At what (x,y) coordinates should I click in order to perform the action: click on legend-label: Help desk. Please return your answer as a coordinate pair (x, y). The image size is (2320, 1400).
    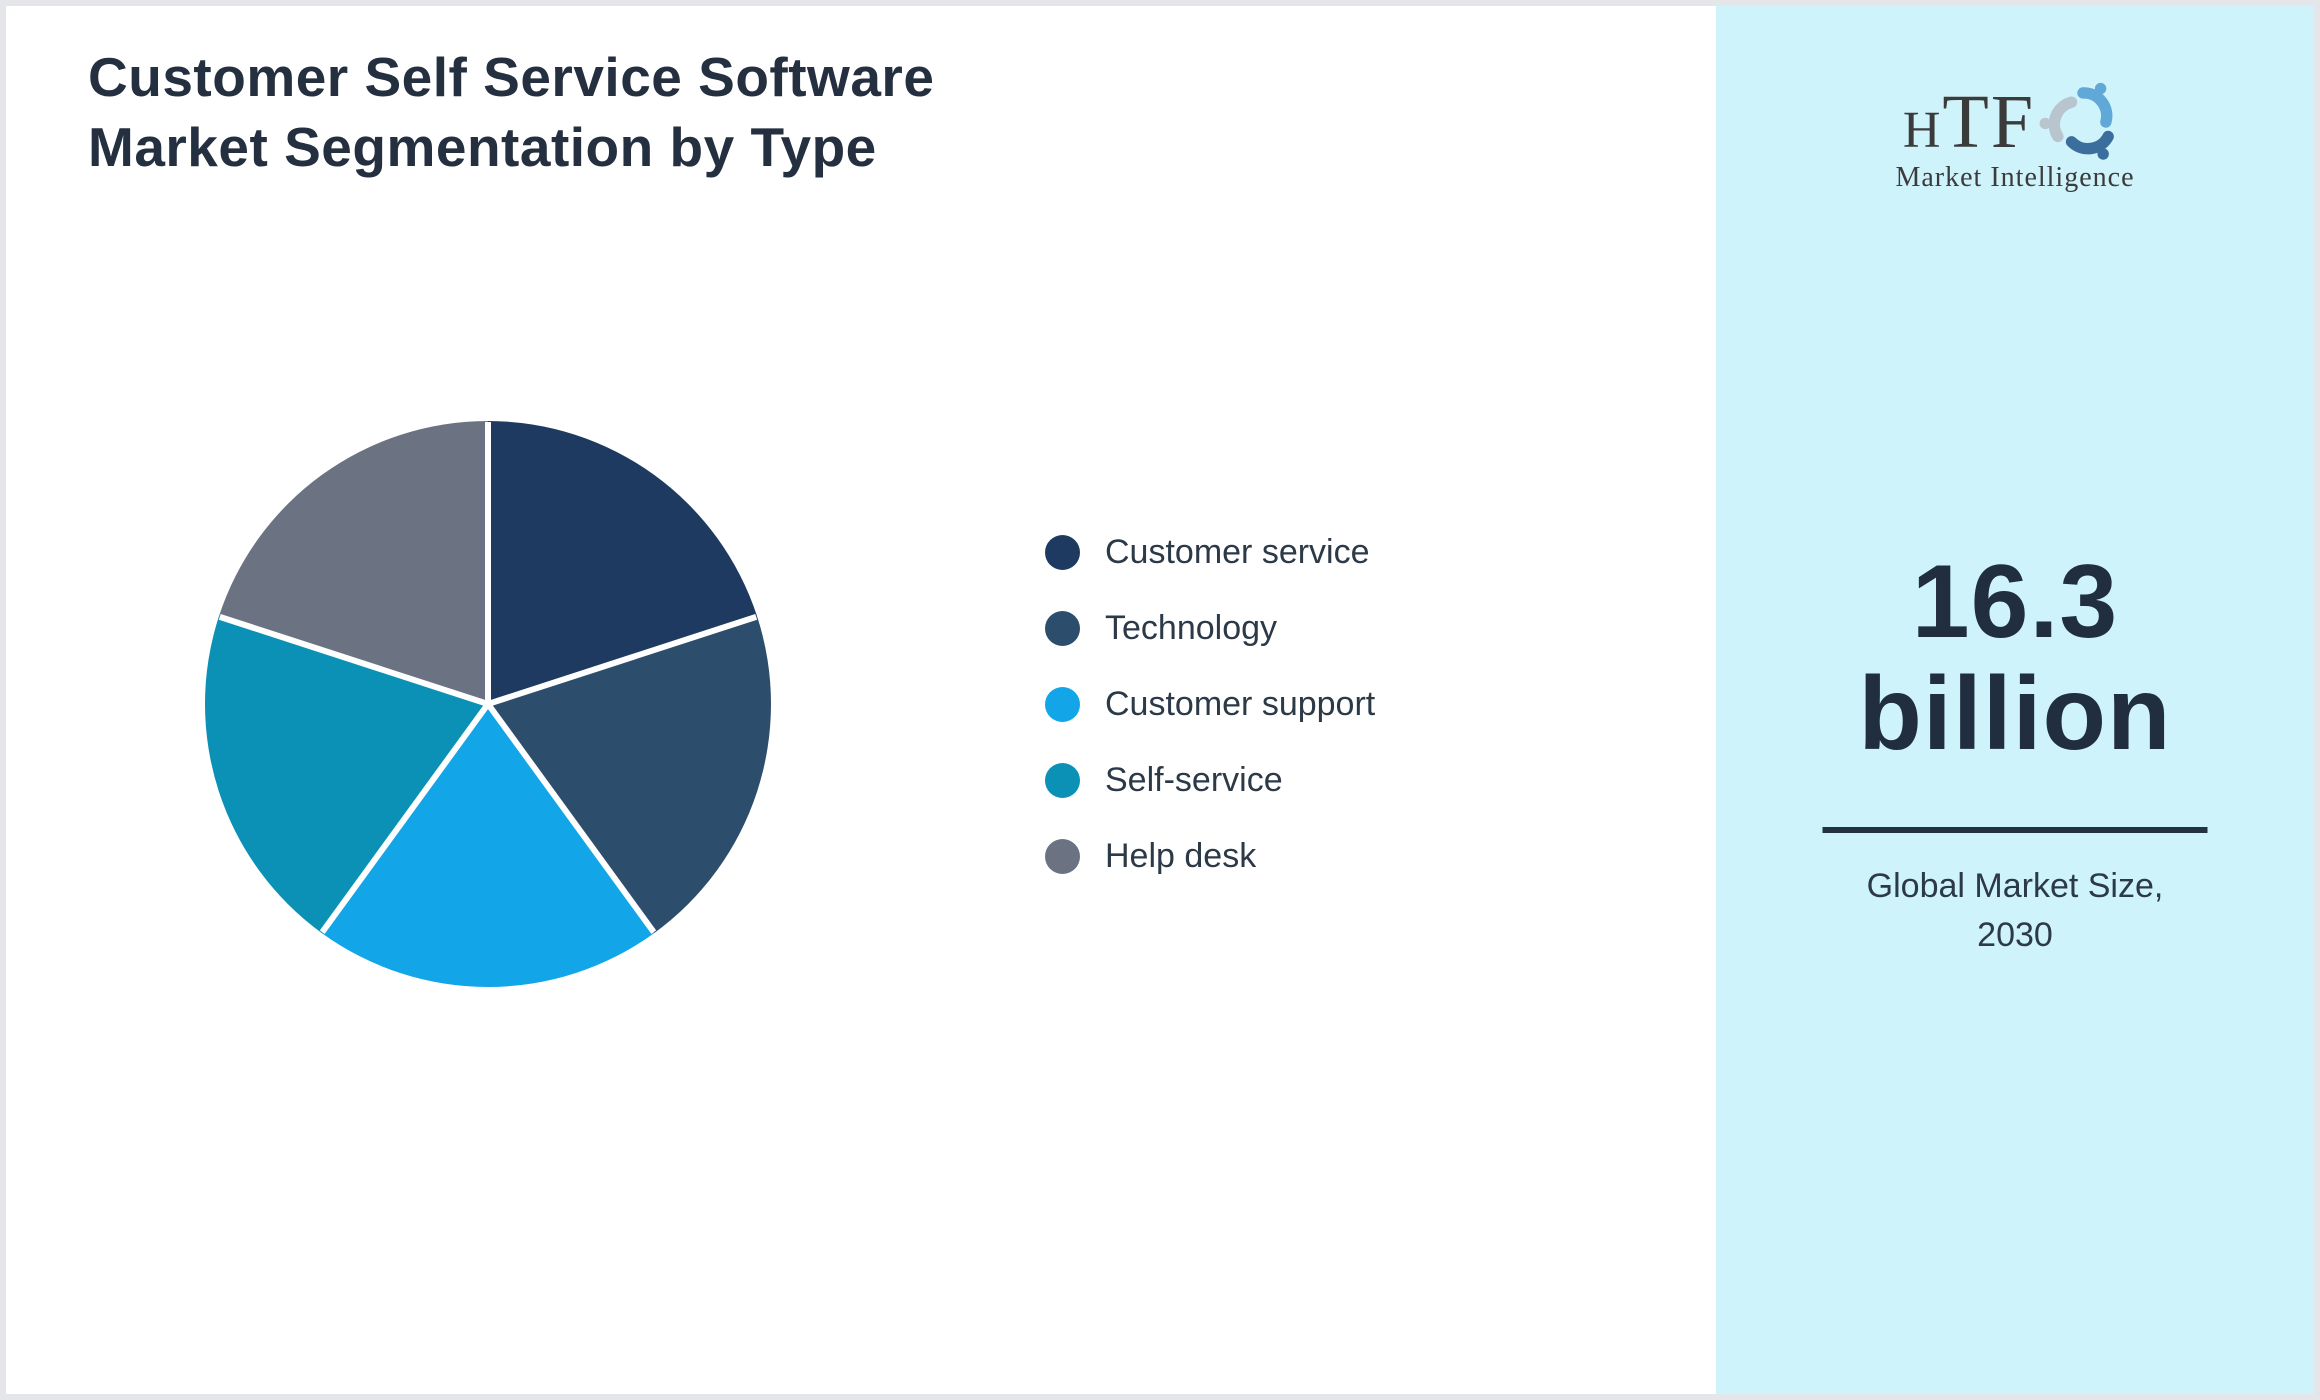
    Looking at the image, I should click on (1181, 855).